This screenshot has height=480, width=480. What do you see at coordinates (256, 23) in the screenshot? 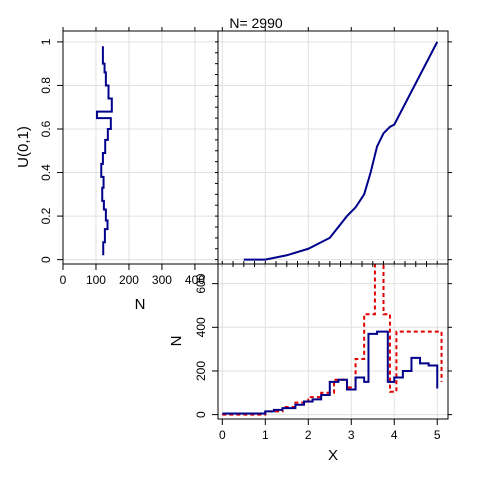
I see `chart-title: N= 2990` at bounding box center [256, 23].